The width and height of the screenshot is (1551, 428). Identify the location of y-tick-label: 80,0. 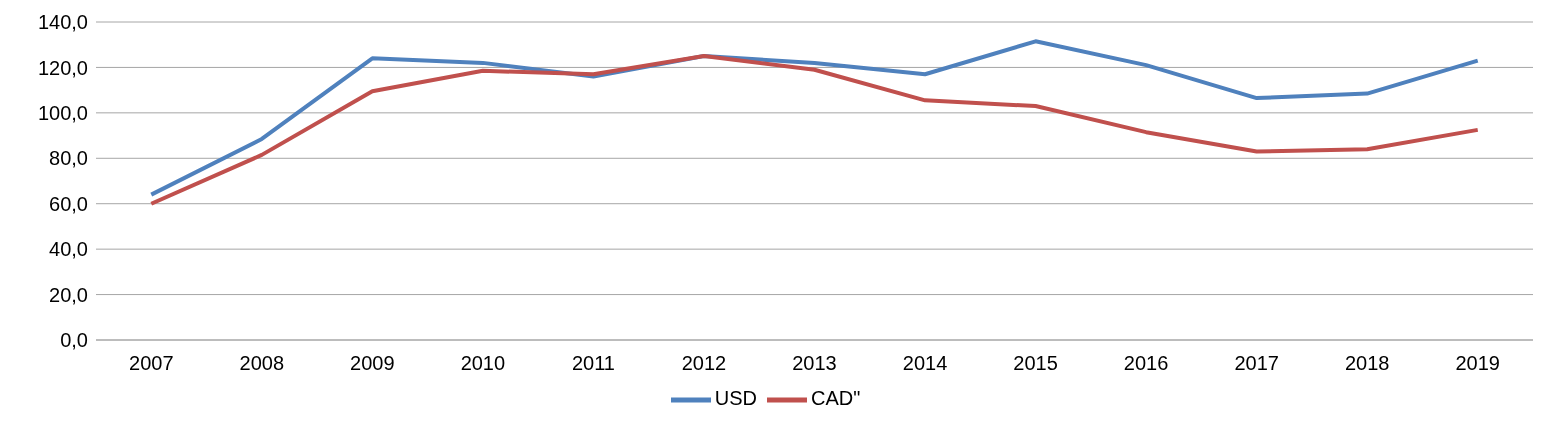
(68, 158).